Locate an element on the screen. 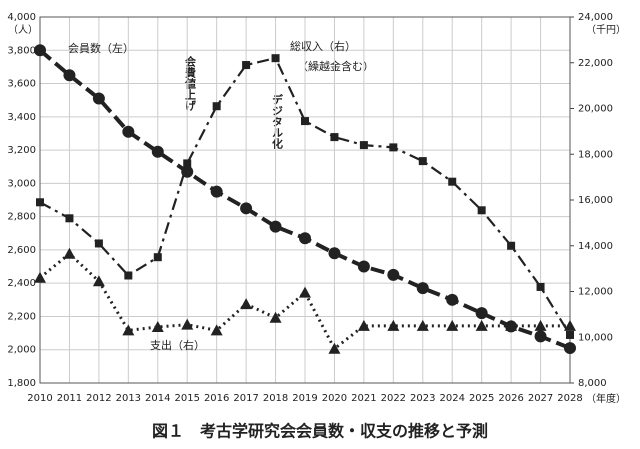 The height and width of the screenshot is (449, 640). y-tick-label: 3,000 is located at coordinates (21, 183).